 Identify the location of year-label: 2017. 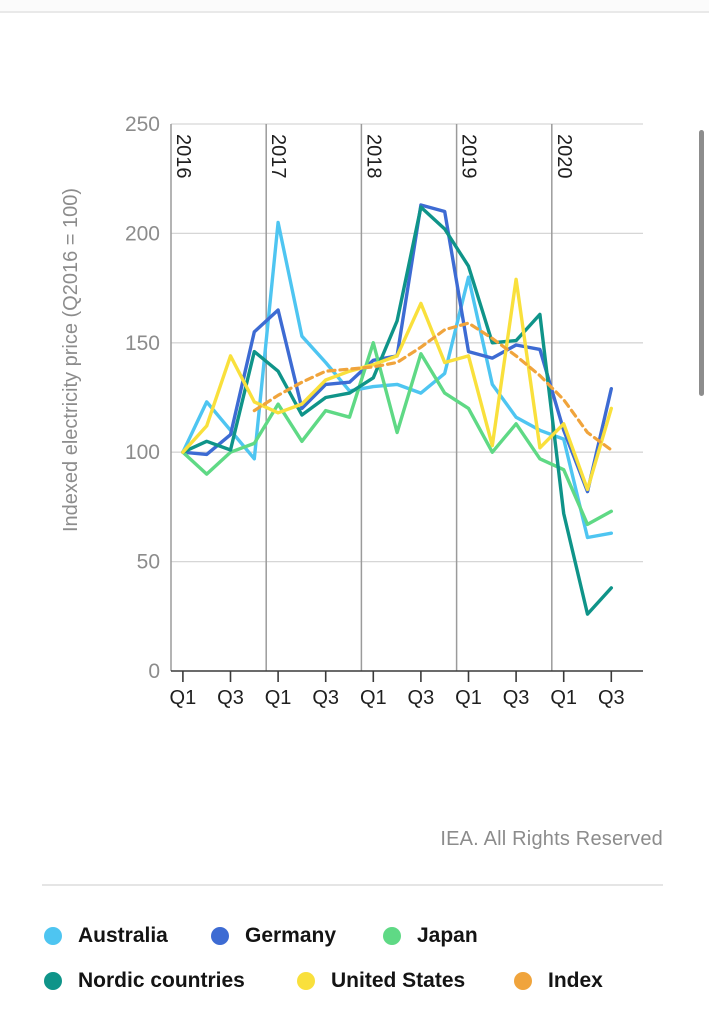
(278, 156).